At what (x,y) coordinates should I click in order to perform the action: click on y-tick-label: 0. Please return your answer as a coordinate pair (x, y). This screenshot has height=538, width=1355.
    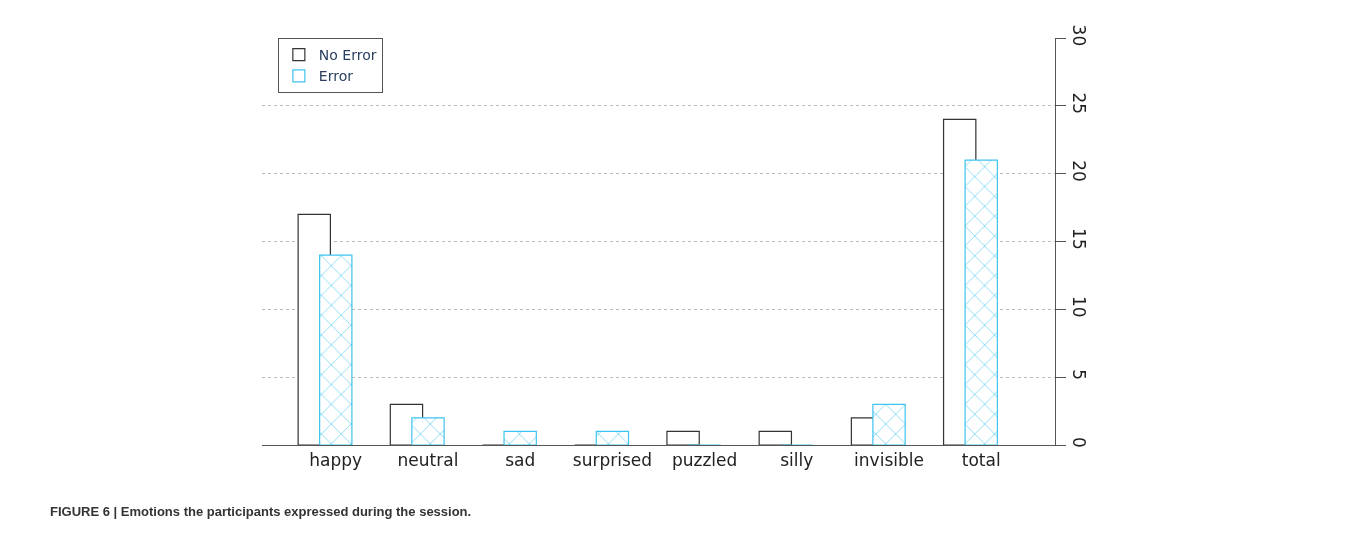
    Looking at the image, I should click on (1078, 442).